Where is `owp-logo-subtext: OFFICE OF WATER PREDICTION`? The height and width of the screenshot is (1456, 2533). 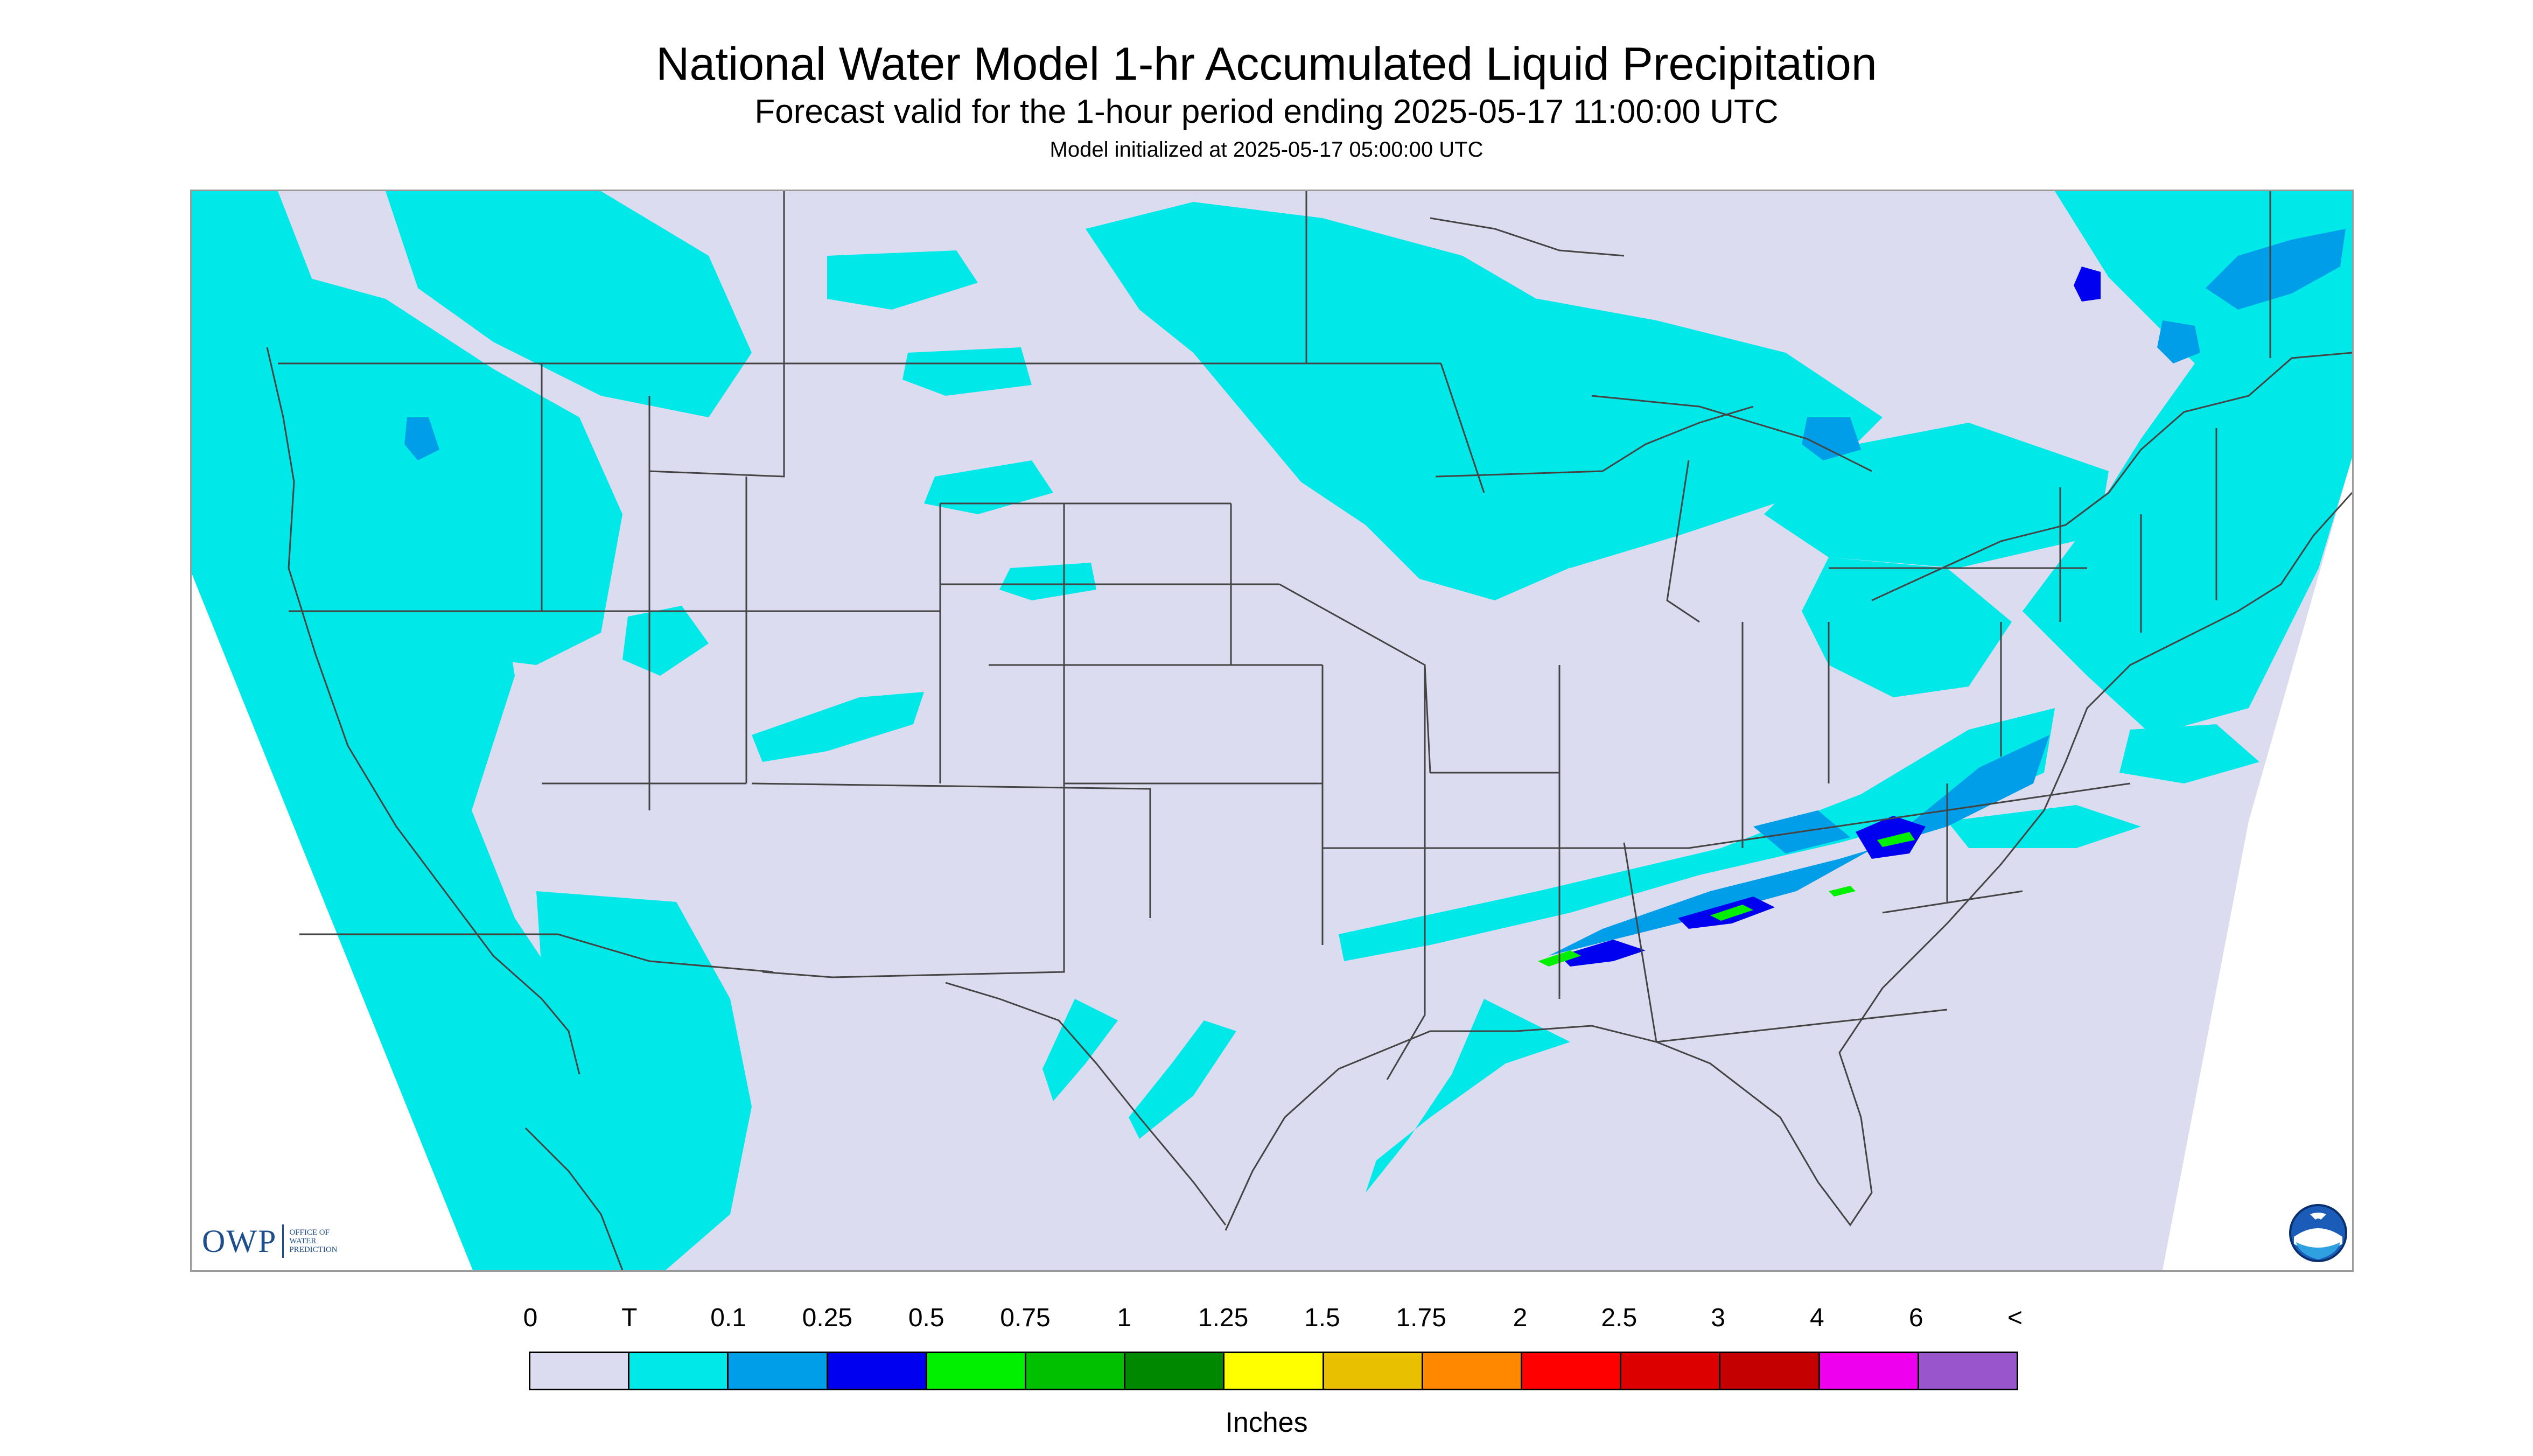 owp-logo-subtext: OFFICE OF WATER PREDICTION is located at coordinates (313, 1241).